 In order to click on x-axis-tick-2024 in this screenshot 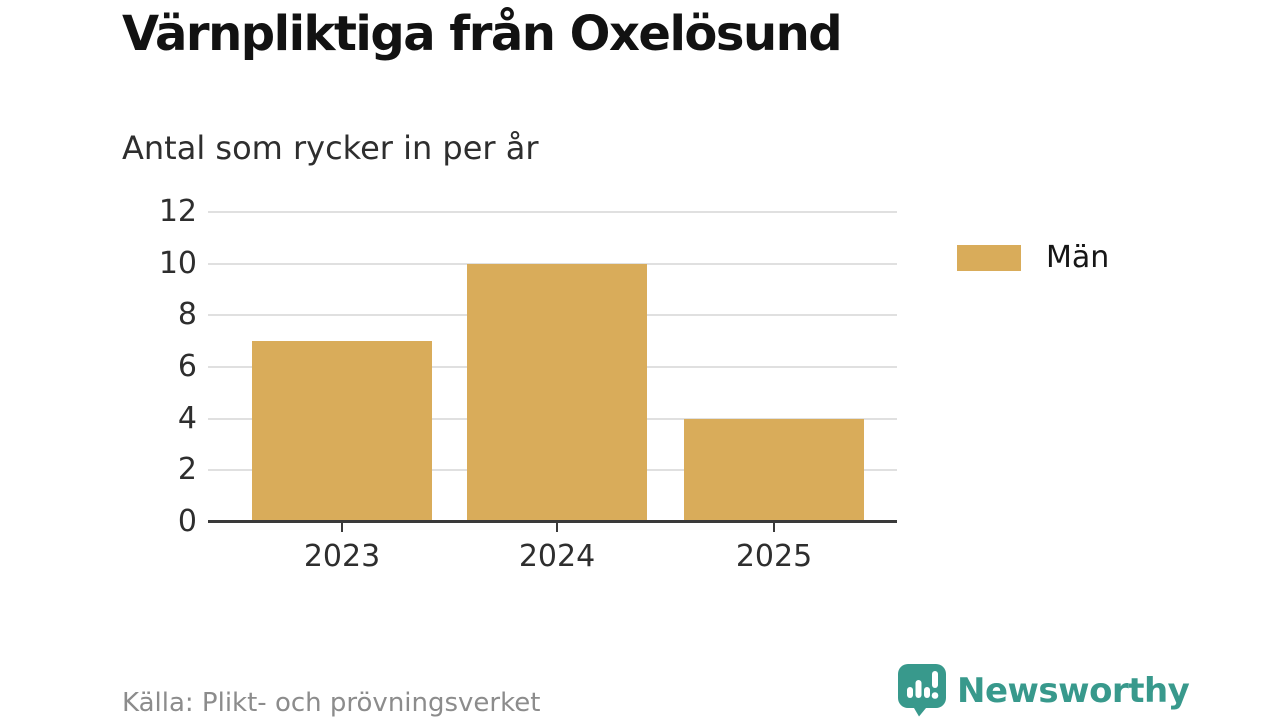, I will do `click(557, 527)`.